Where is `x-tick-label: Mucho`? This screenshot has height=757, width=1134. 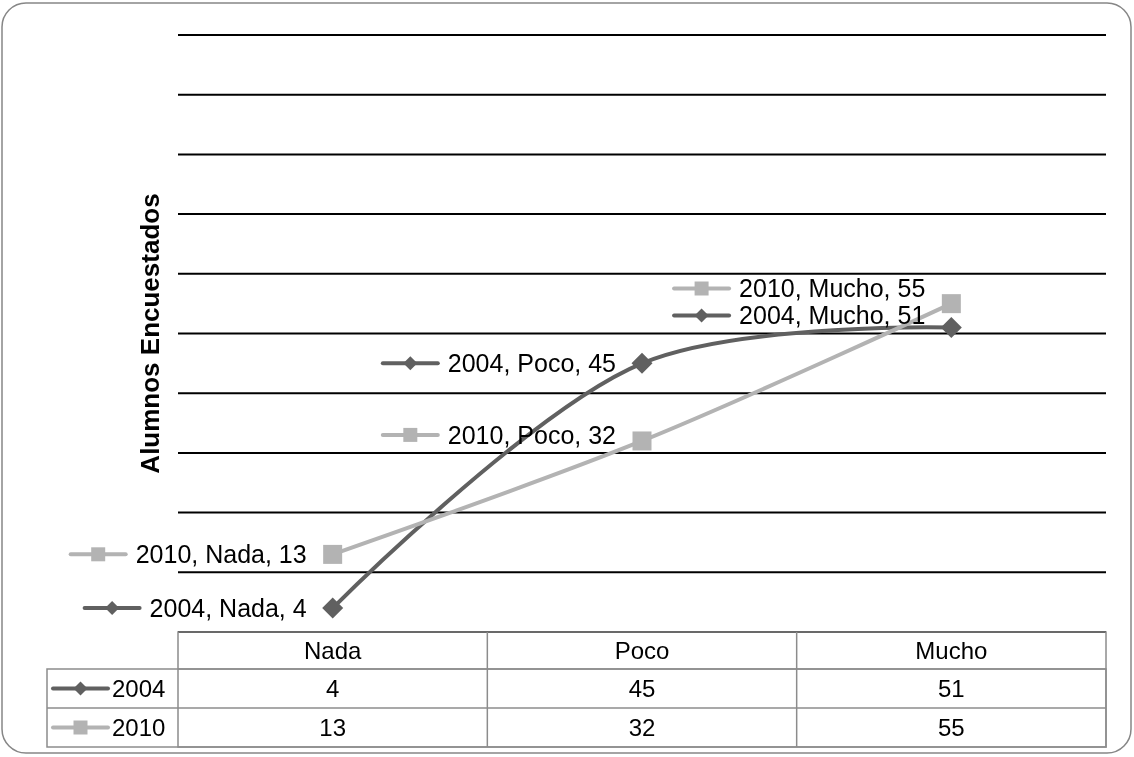
x-tick-label: Mucho is located at coordinates (951, 650).